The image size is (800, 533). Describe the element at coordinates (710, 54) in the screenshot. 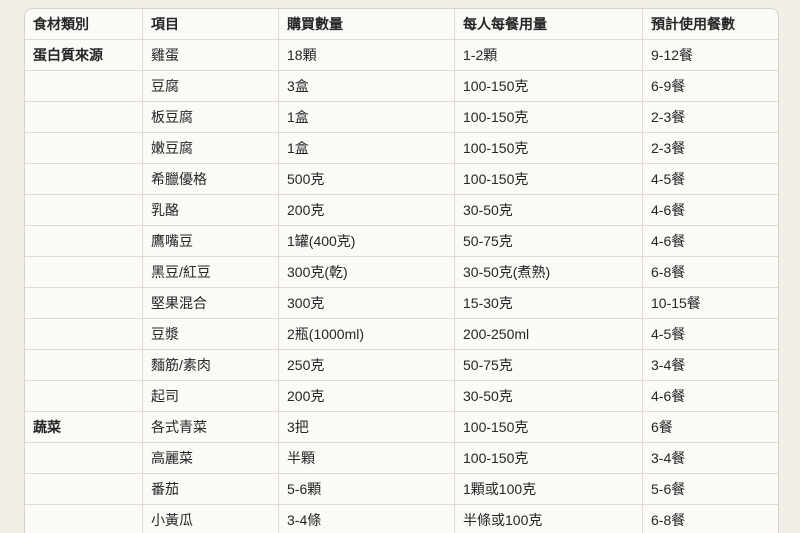

I see `meals-cell: 9-12餐` at that location.